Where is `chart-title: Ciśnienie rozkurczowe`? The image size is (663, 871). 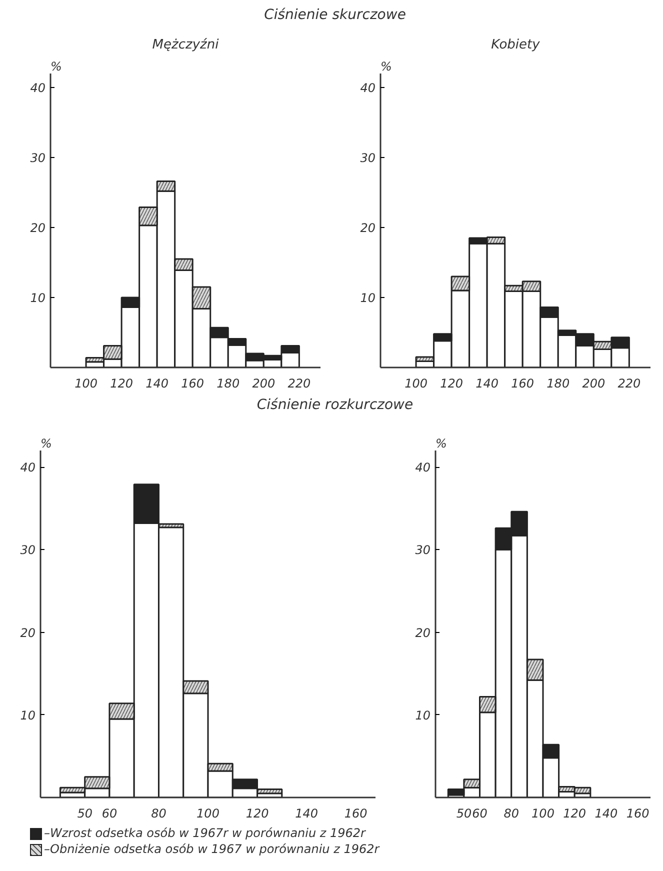
chart-title: Ciśnienie rozkurczowe is located at coordinates (335, 405).